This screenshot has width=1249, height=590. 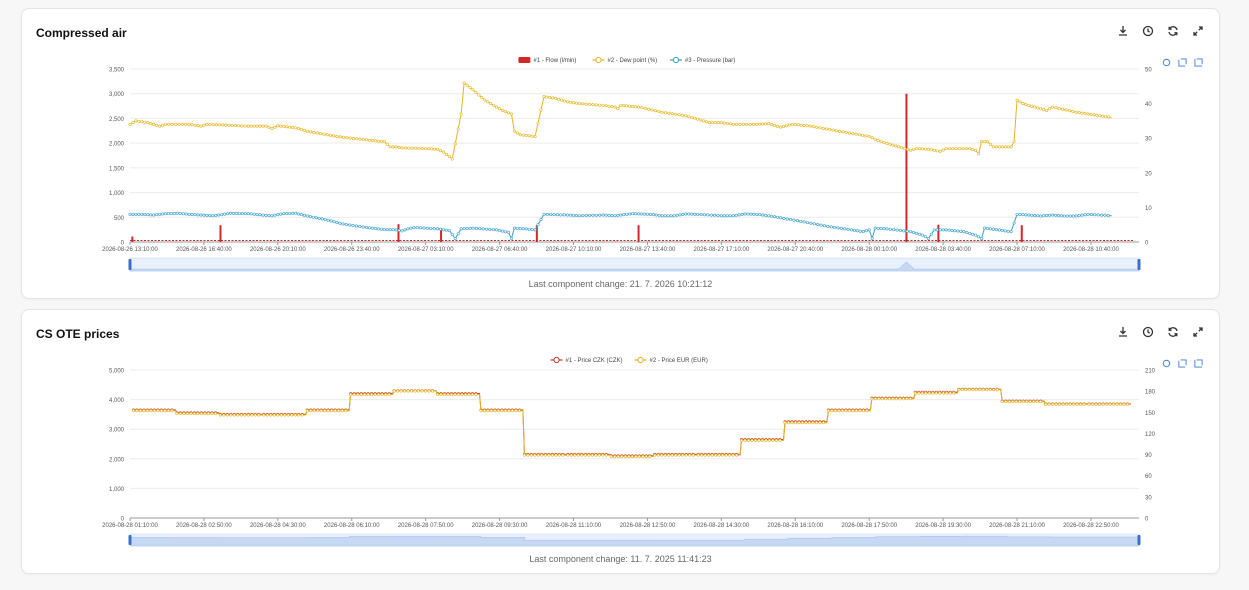 I want to click on y-left-tick-label: 2,500, so click(x=117, y=120).